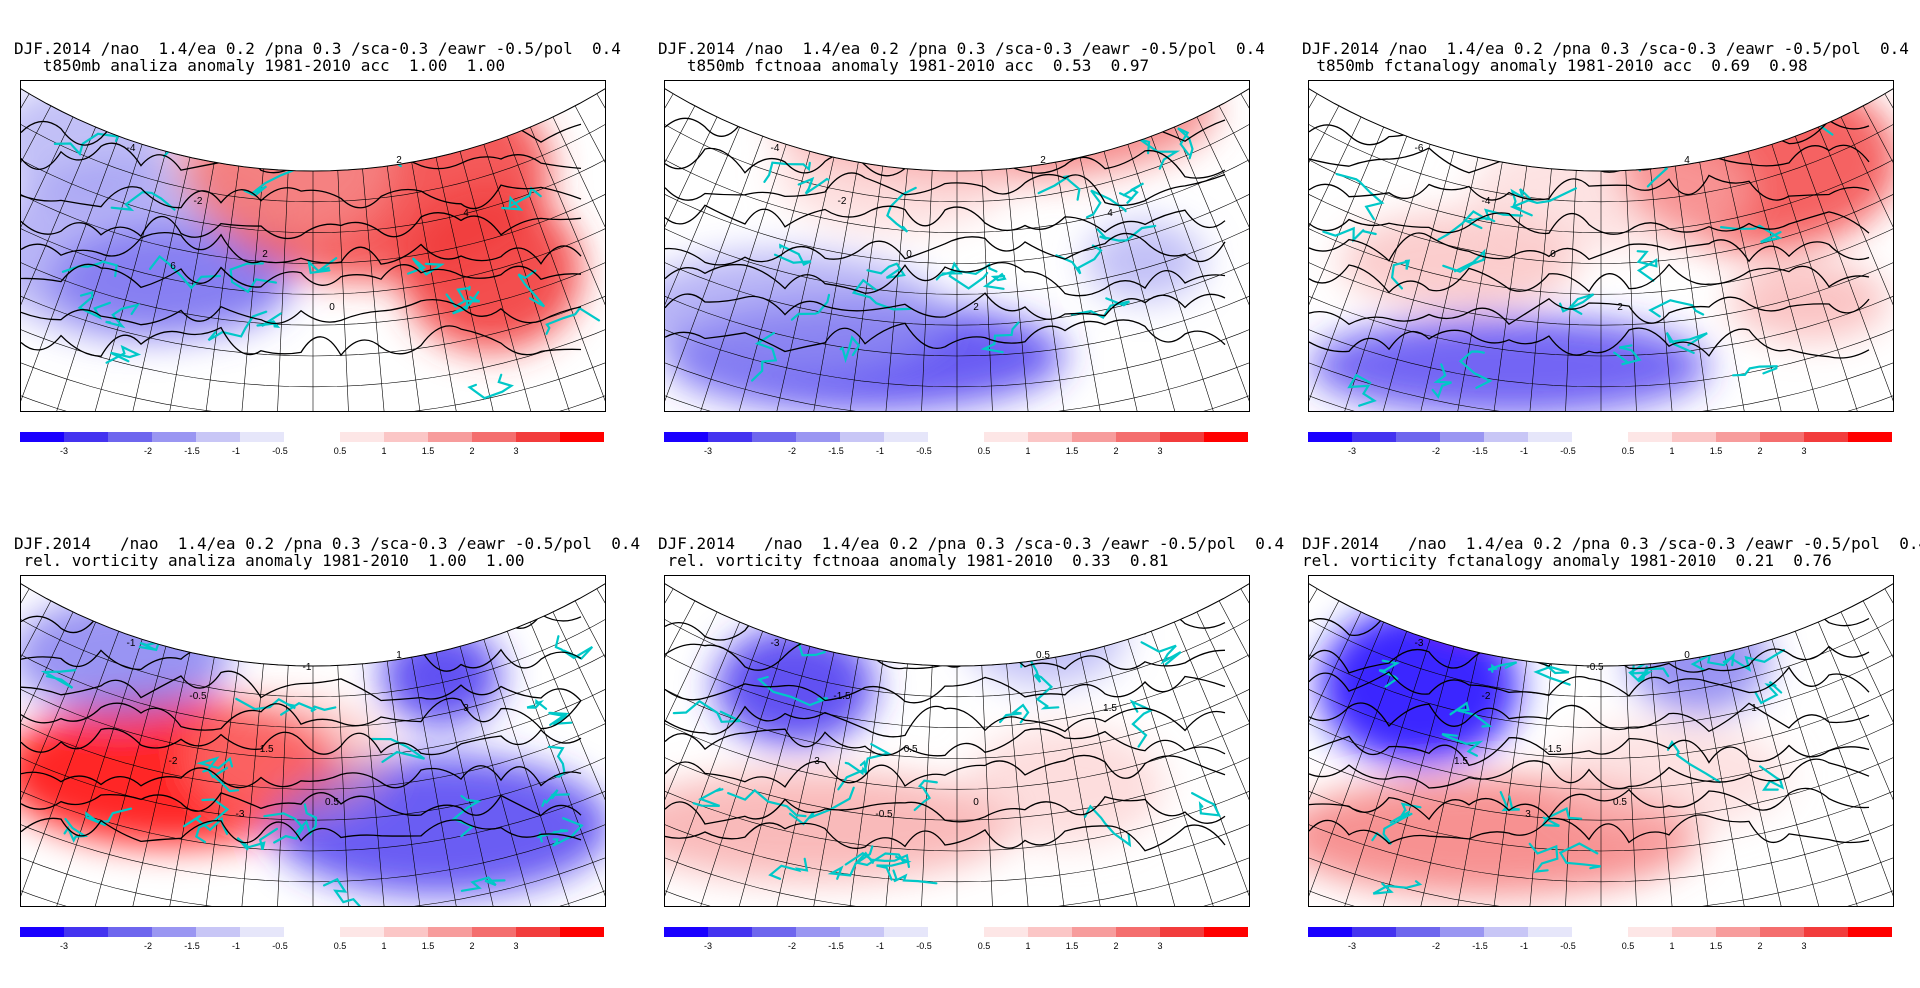 The image size is (1920, 988). I want to click on lat-lon-grid, so click(313, 741).